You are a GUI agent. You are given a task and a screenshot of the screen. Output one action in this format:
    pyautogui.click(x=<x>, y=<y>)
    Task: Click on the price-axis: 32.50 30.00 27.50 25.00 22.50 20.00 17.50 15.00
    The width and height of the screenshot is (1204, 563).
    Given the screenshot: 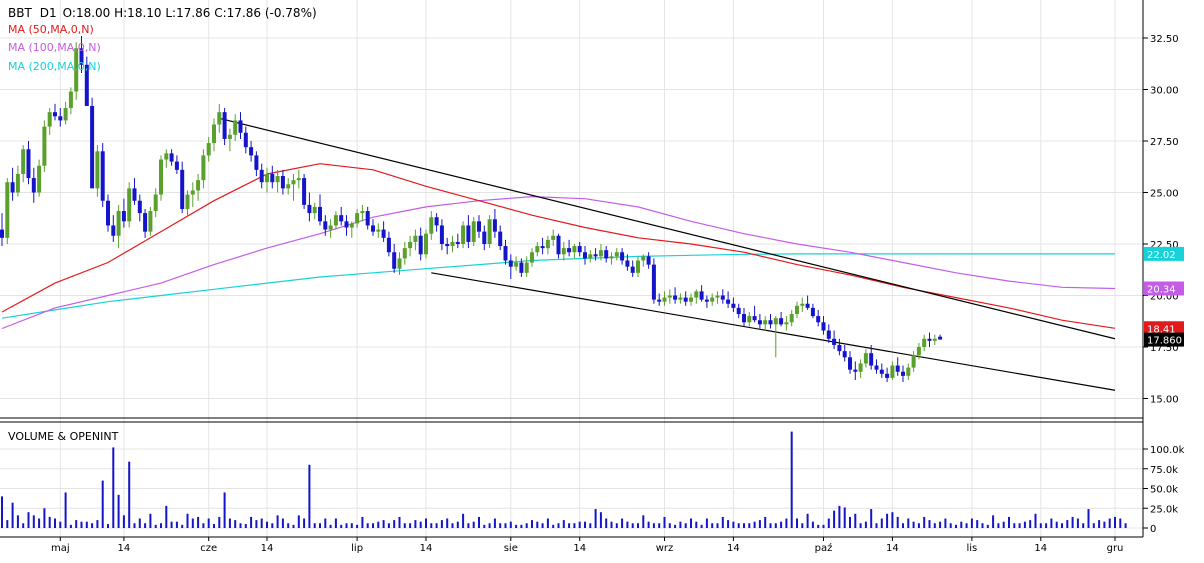 What is the action you would take?
    pyautogui.click(x=1161, y=220)
    